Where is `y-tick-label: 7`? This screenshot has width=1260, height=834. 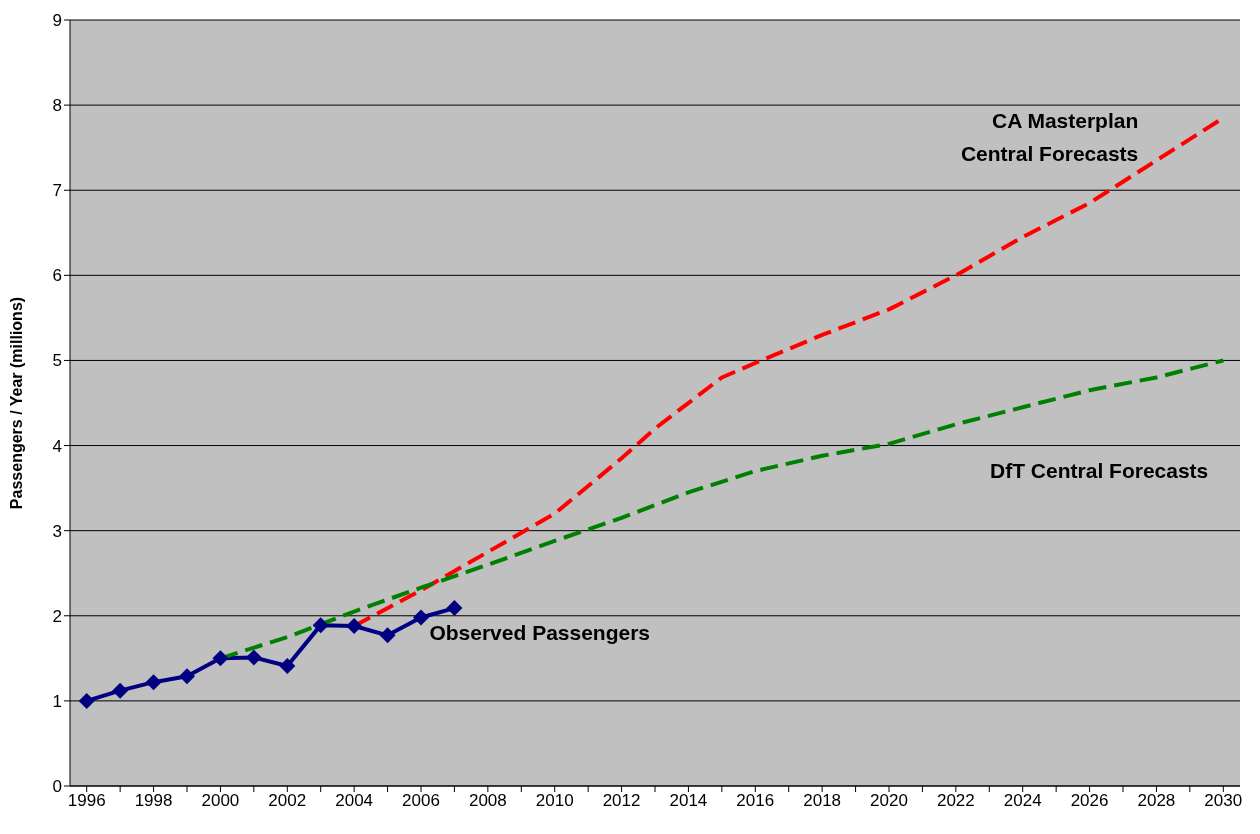 y-tick-label: 7 is located at coordinates (57, 191).